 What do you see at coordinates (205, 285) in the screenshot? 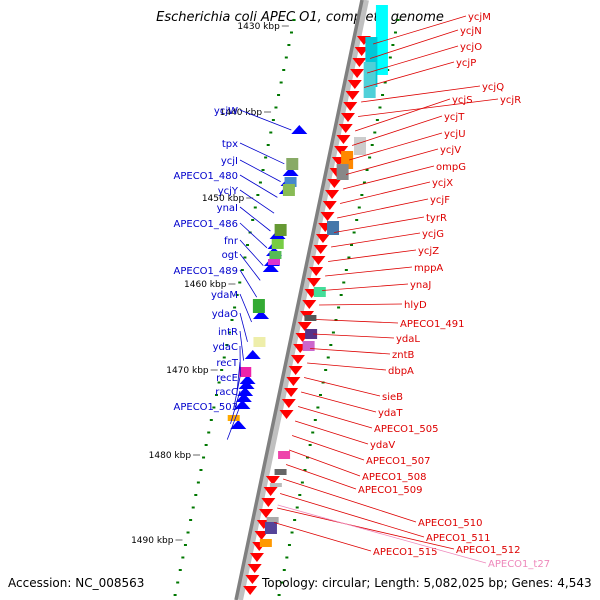
I see `position-marker-label: 1460 kbp` at bounding box center [205, 285].